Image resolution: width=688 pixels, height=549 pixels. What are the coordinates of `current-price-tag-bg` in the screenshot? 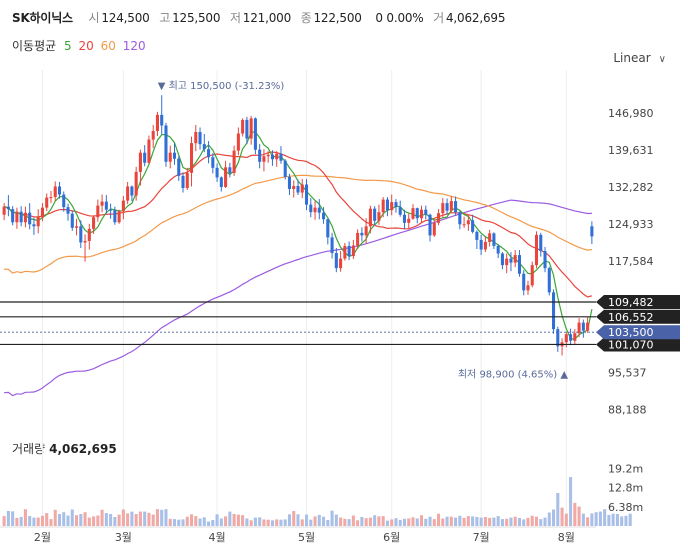 It's located at (638, 332).